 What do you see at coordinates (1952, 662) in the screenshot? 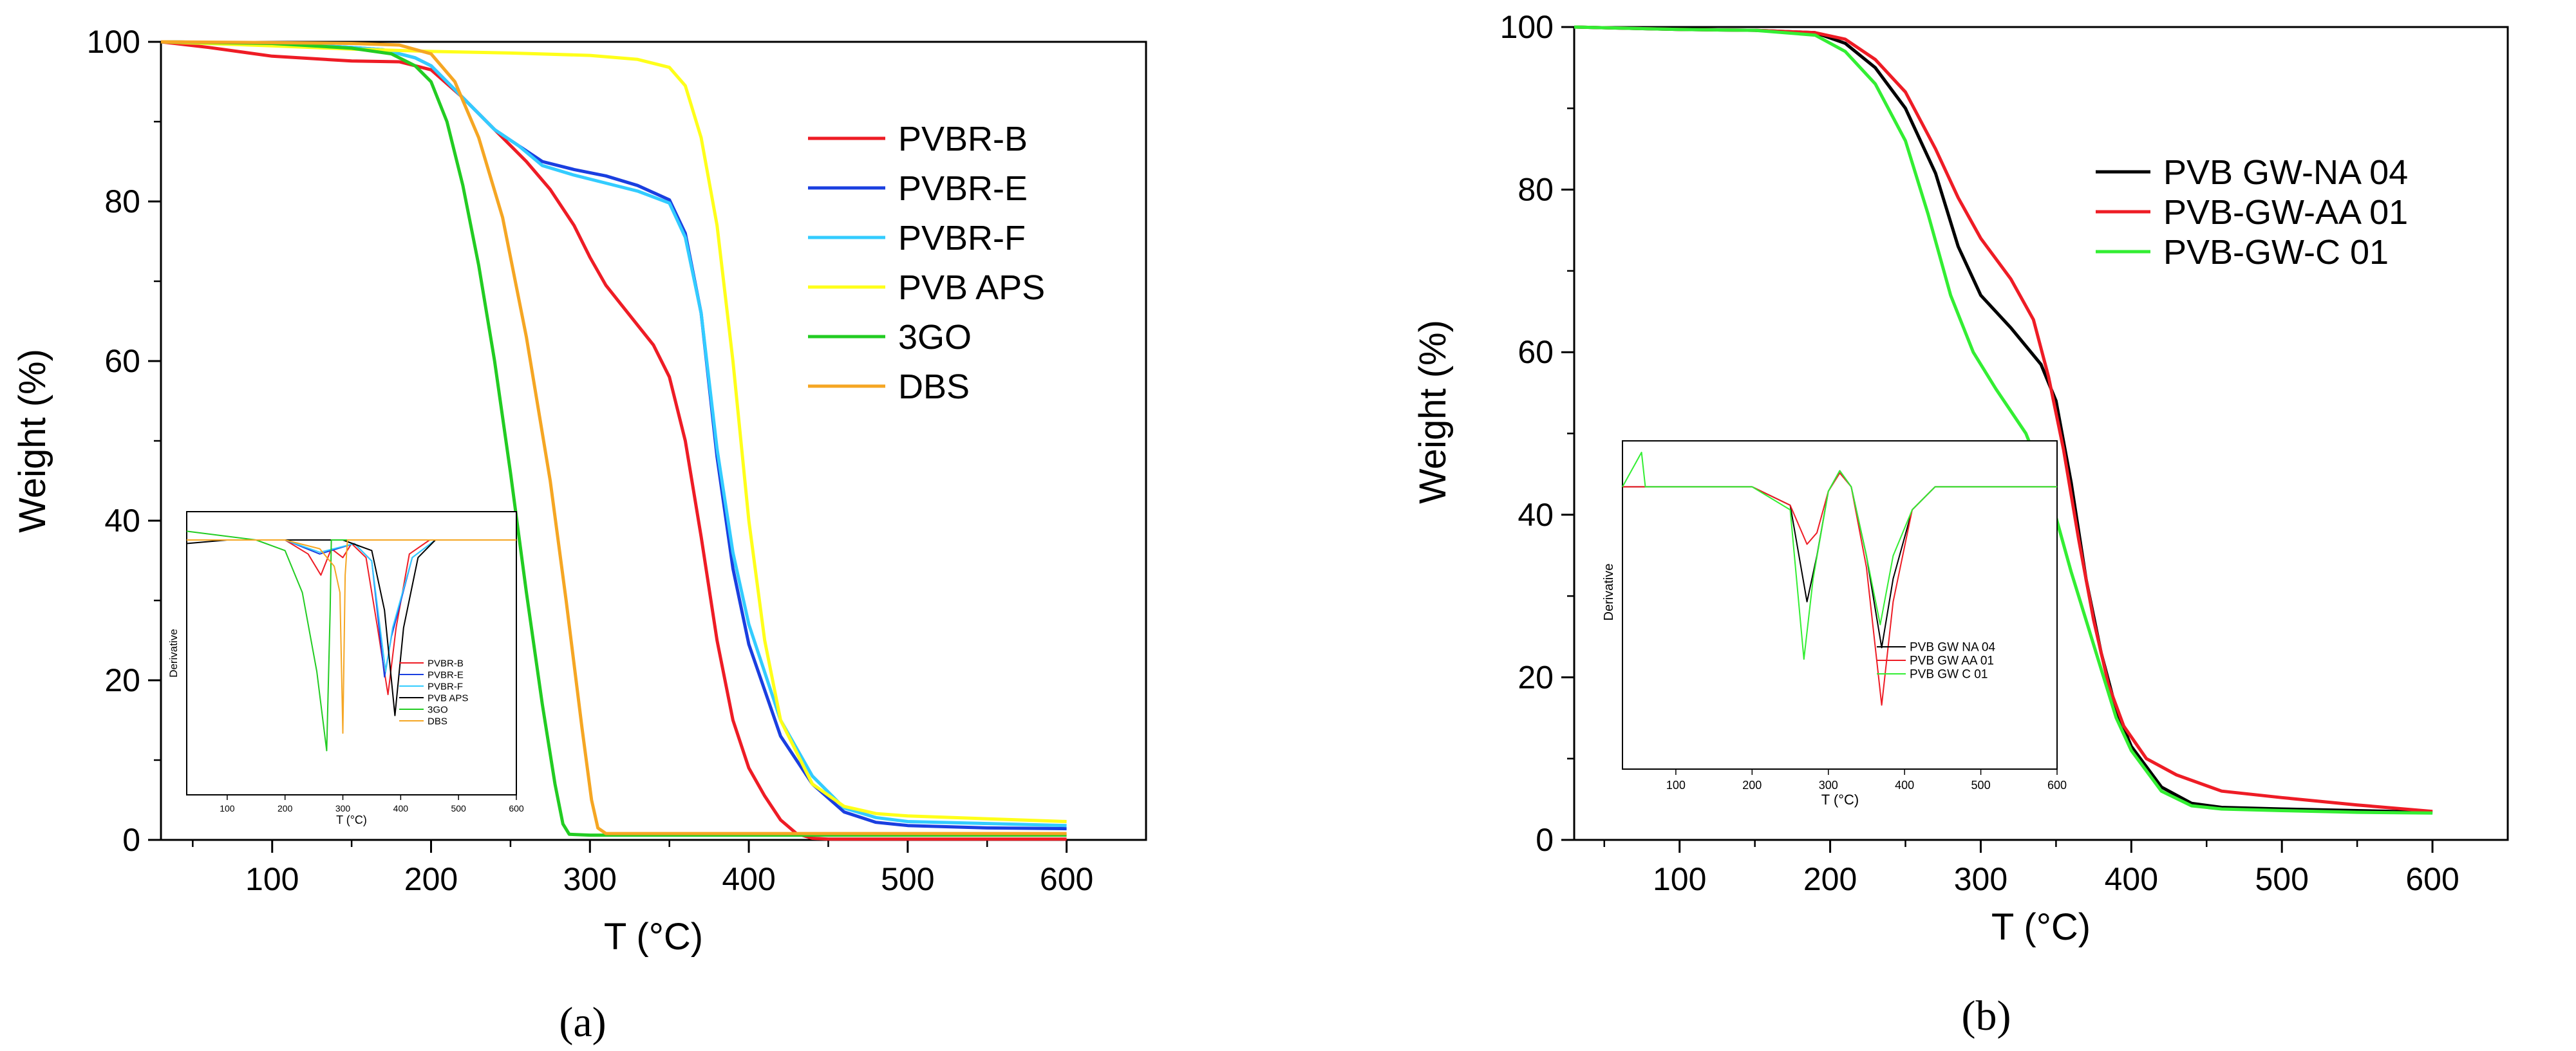
I see `inset-legend-label: PVB GW AA 01` at bounding box center [1952, 662].